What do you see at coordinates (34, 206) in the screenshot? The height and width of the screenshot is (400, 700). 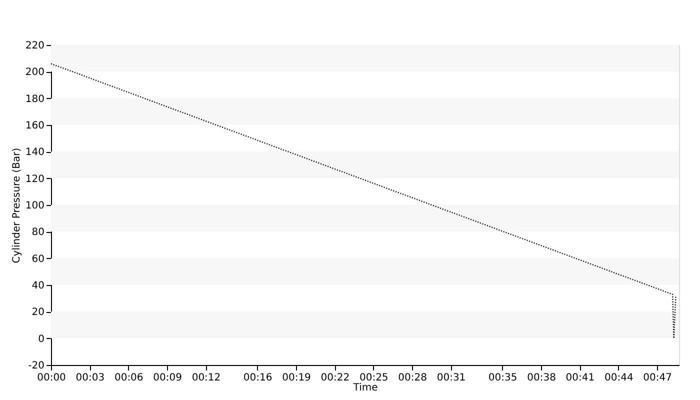 I see `y-tick-label: 100` at bounding box center [34, 206].